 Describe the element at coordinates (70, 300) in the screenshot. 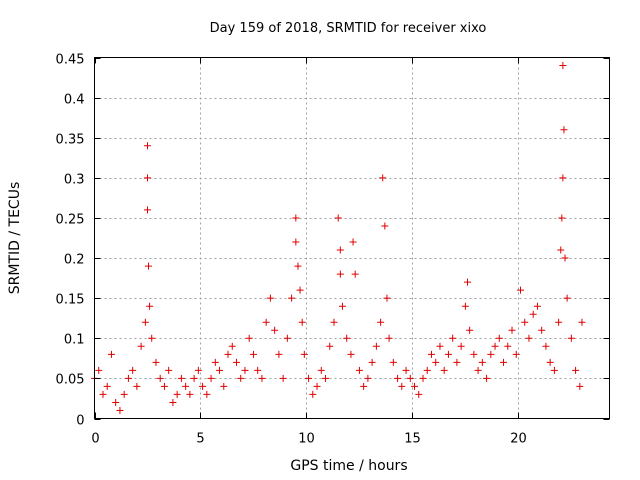

I see `y-tick-label: 0.15` at that location.